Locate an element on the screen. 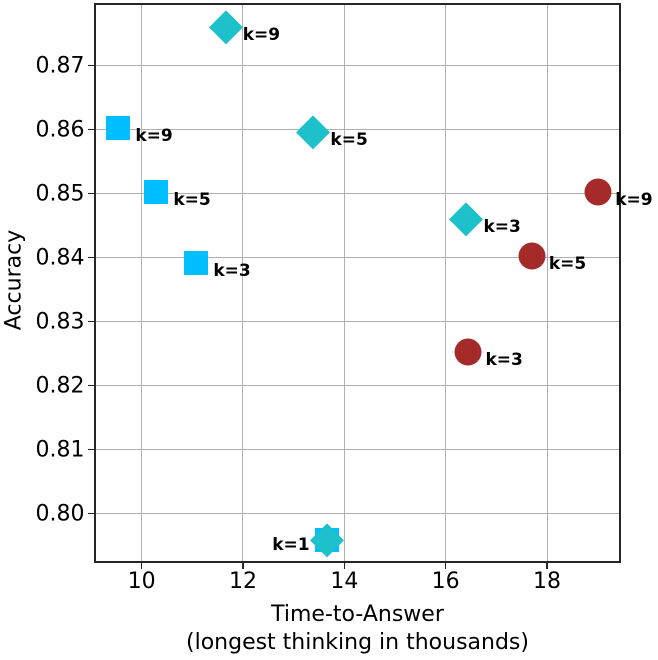  gridline-y-0.81 is located at coordinates (357, 450).